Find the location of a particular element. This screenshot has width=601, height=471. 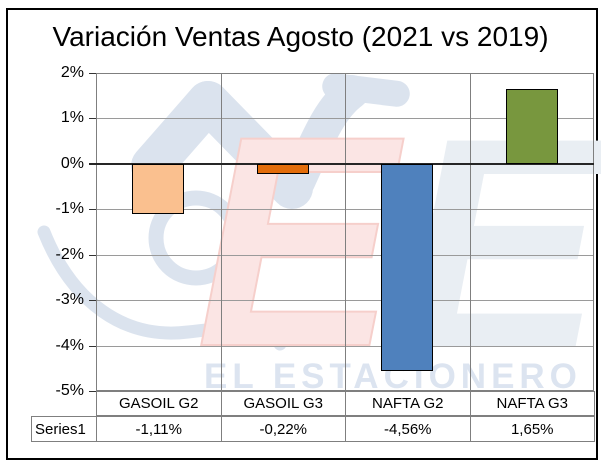

bar-gasoil-g2 is located at coordinates (158, 189).